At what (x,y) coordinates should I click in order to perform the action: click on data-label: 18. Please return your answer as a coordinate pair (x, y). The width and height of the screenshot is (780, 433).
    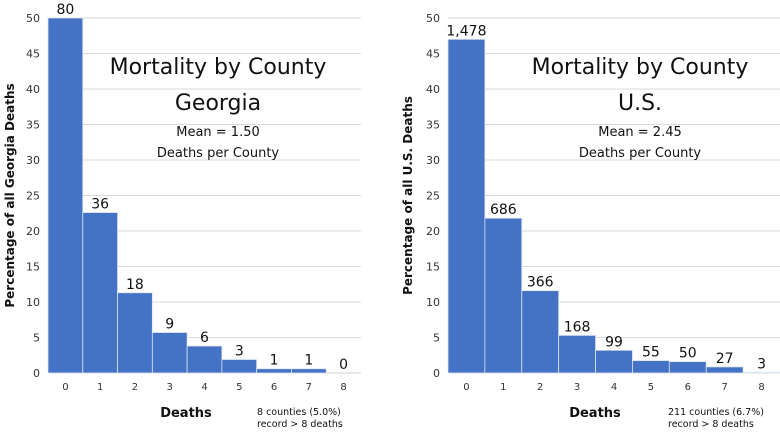
    Looking at the image, I should click on (135, 285).